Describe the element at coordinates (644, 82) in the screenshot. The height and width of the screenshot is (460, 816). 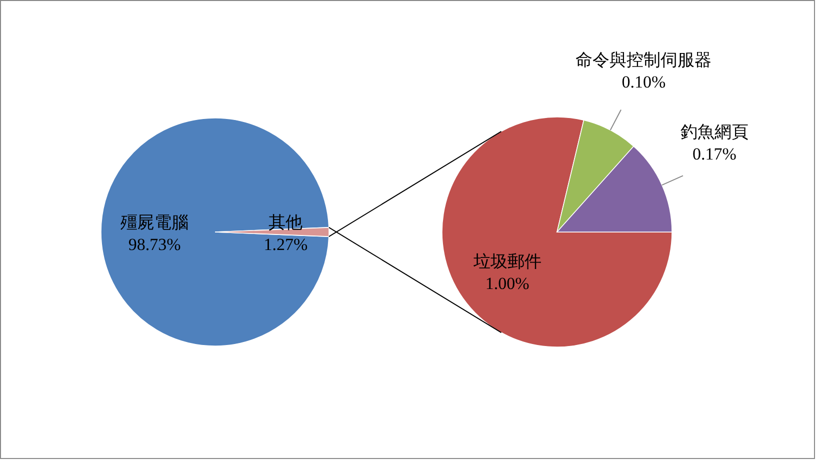
I see `data-label: 0.10%` at that location.